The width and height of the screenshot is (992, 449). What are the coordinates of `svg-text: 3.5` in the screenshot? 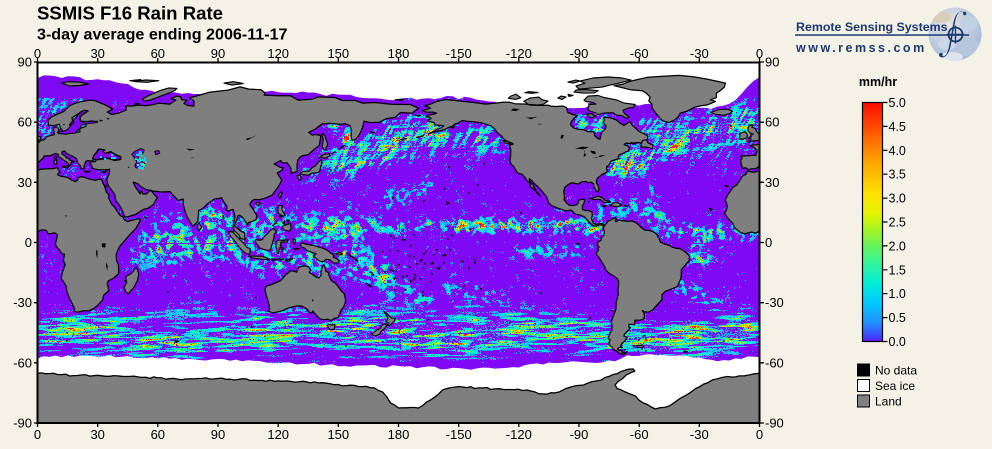 It's located at (897, 175).